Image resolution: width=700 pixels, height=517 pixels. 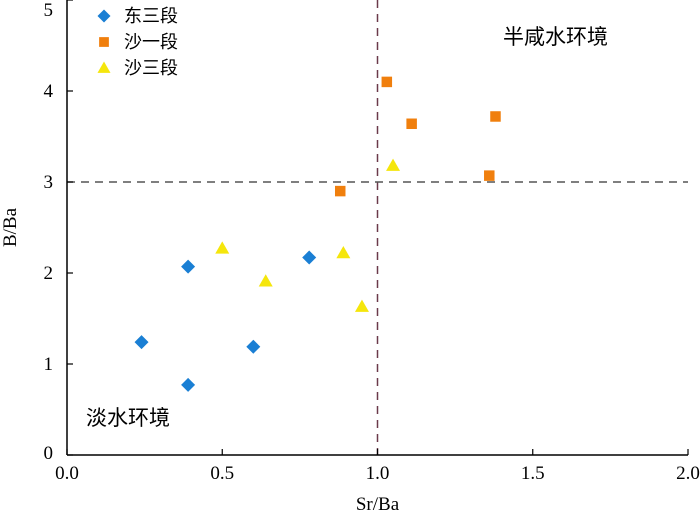 What do you see at coordinates (222, 473) in the screenshot?
I see `x-tick-label: 0.5` at bounding box center [222, 473].